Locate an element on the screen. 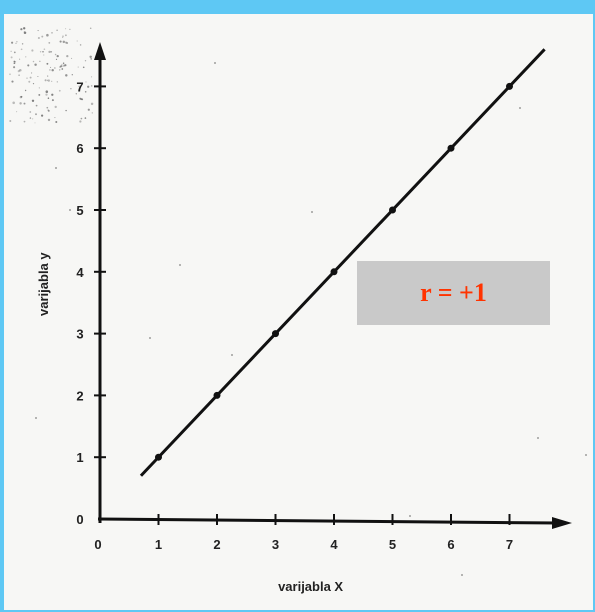 Image resolution: width=595 pixels, height=612 pixels. y-tick-label: 5 is located at coordinates (79, 210).